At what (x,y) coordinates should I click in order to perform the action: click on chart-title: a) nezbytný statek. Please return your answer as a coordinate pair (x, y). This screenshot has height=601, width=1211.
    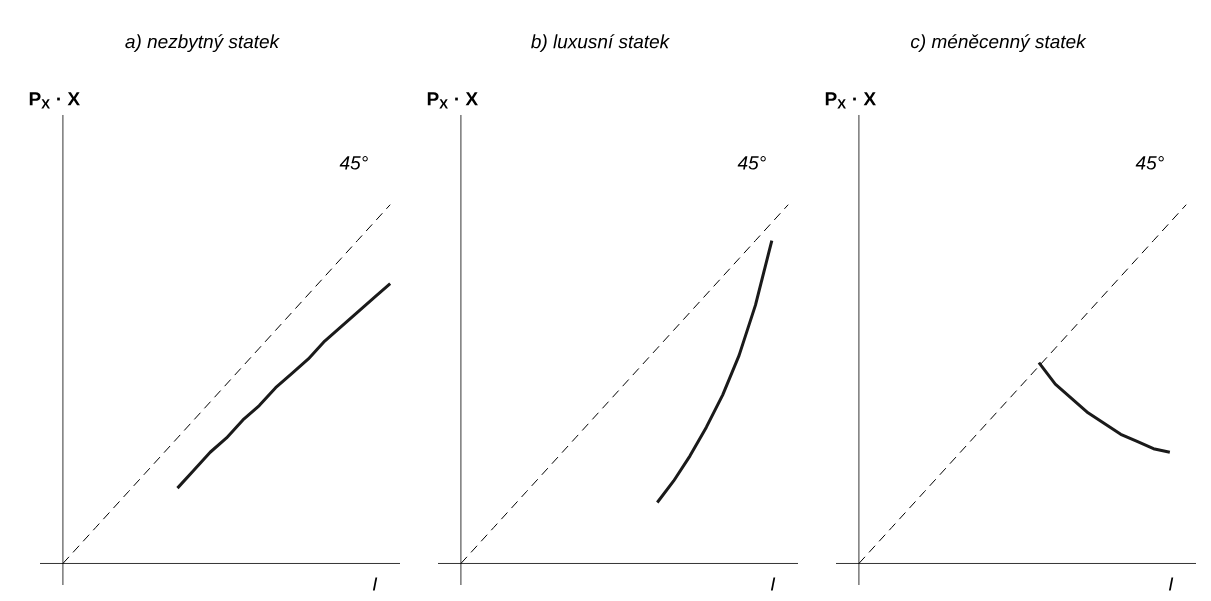
    Looking at the image, I should click on (202, 43).